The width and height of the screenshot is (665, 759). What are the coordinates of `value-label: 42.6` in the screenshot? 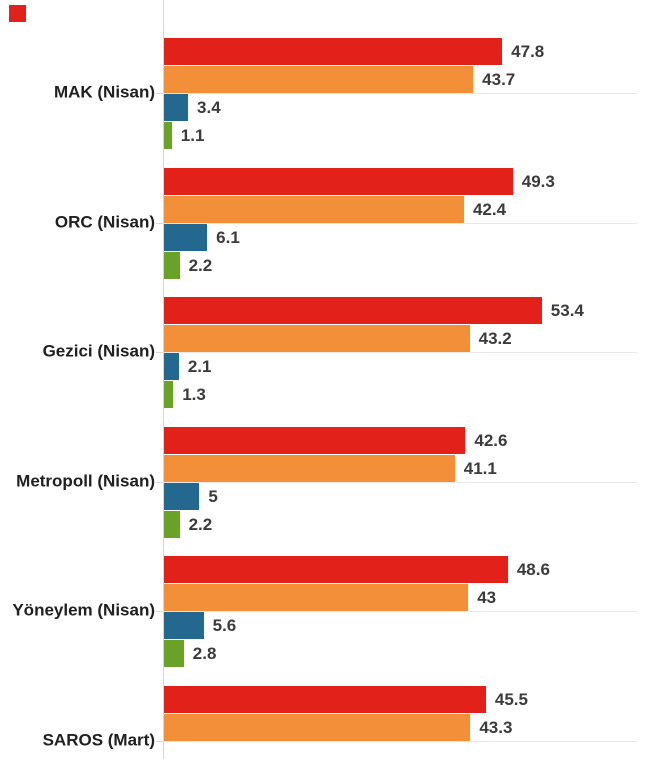 It's located at (491, 440).